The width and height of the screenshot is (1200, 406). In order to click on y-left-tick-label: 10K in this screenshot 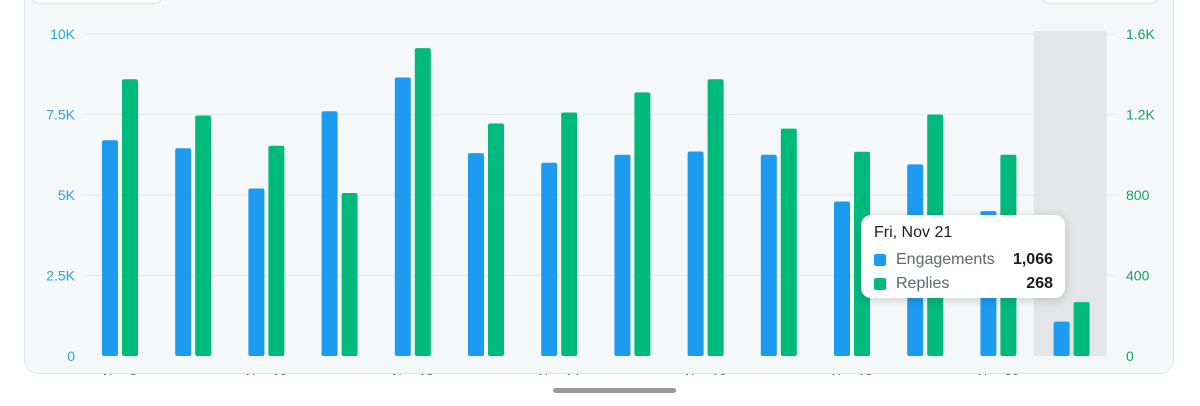, I will do `click(63, 34)`.